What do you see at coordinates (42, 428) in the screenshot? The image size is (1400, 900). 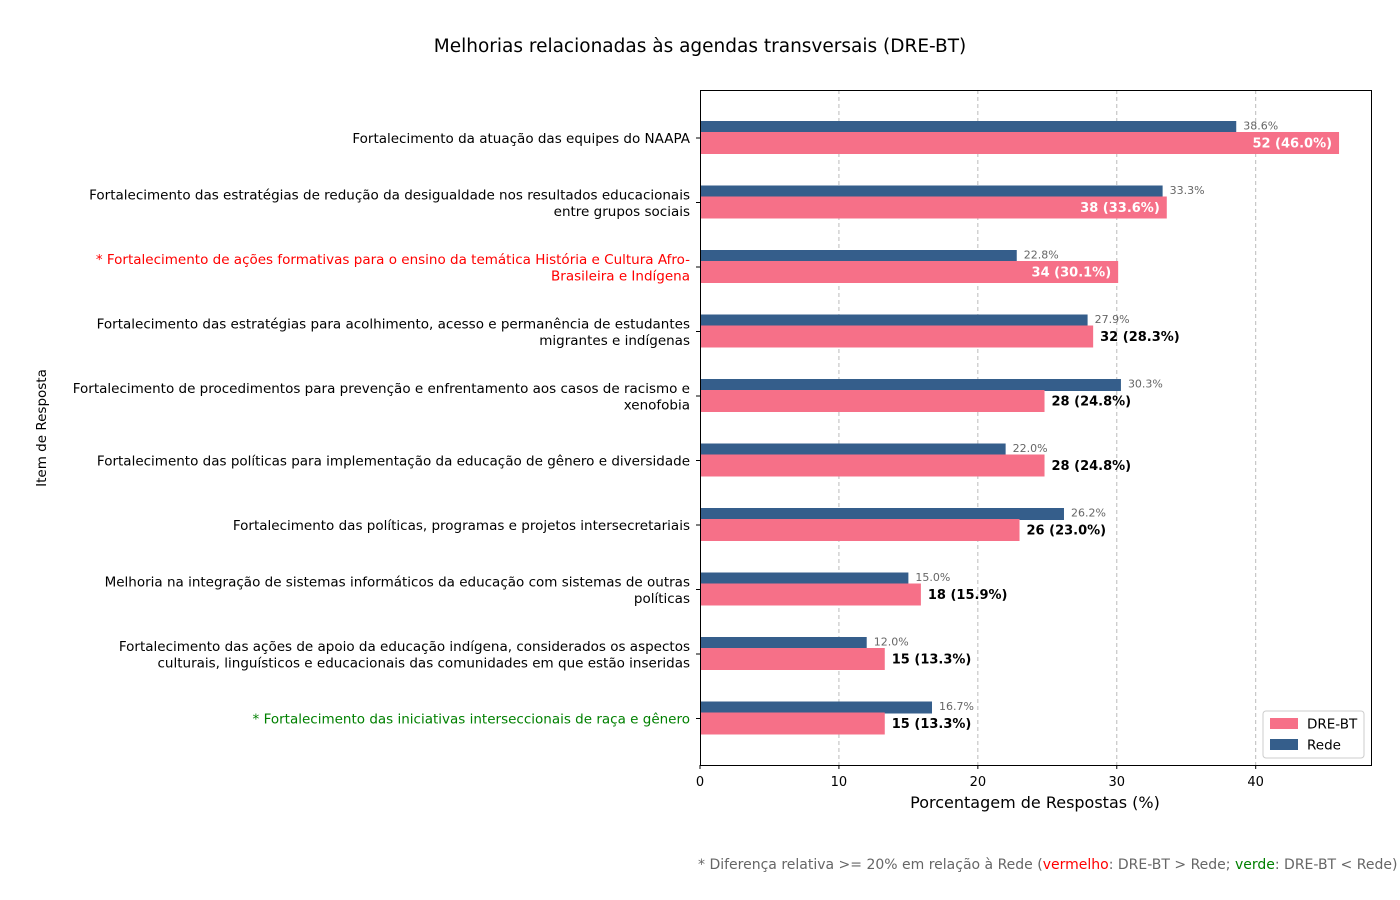 I see `y-axis-label: Item de Resposta` at bounding box center [42, 428].